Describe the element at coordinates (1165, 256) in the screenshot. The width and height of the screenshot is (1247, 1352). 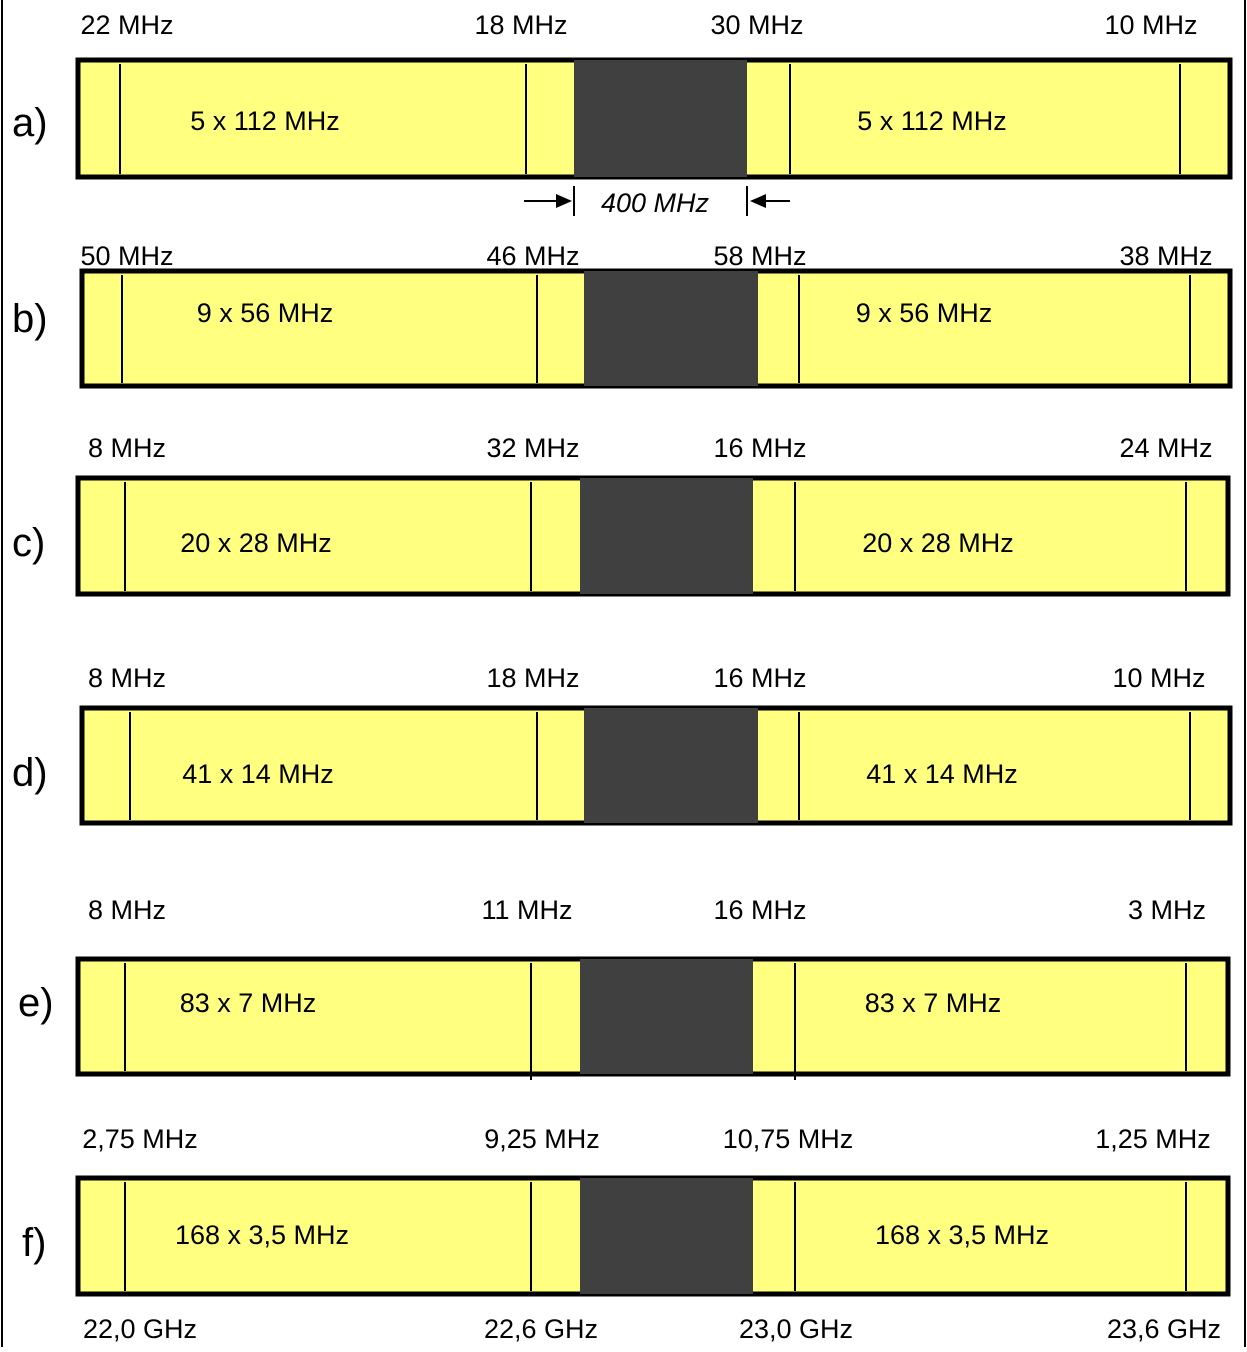
I see `edge-label-4: 38 MHz` at that location.